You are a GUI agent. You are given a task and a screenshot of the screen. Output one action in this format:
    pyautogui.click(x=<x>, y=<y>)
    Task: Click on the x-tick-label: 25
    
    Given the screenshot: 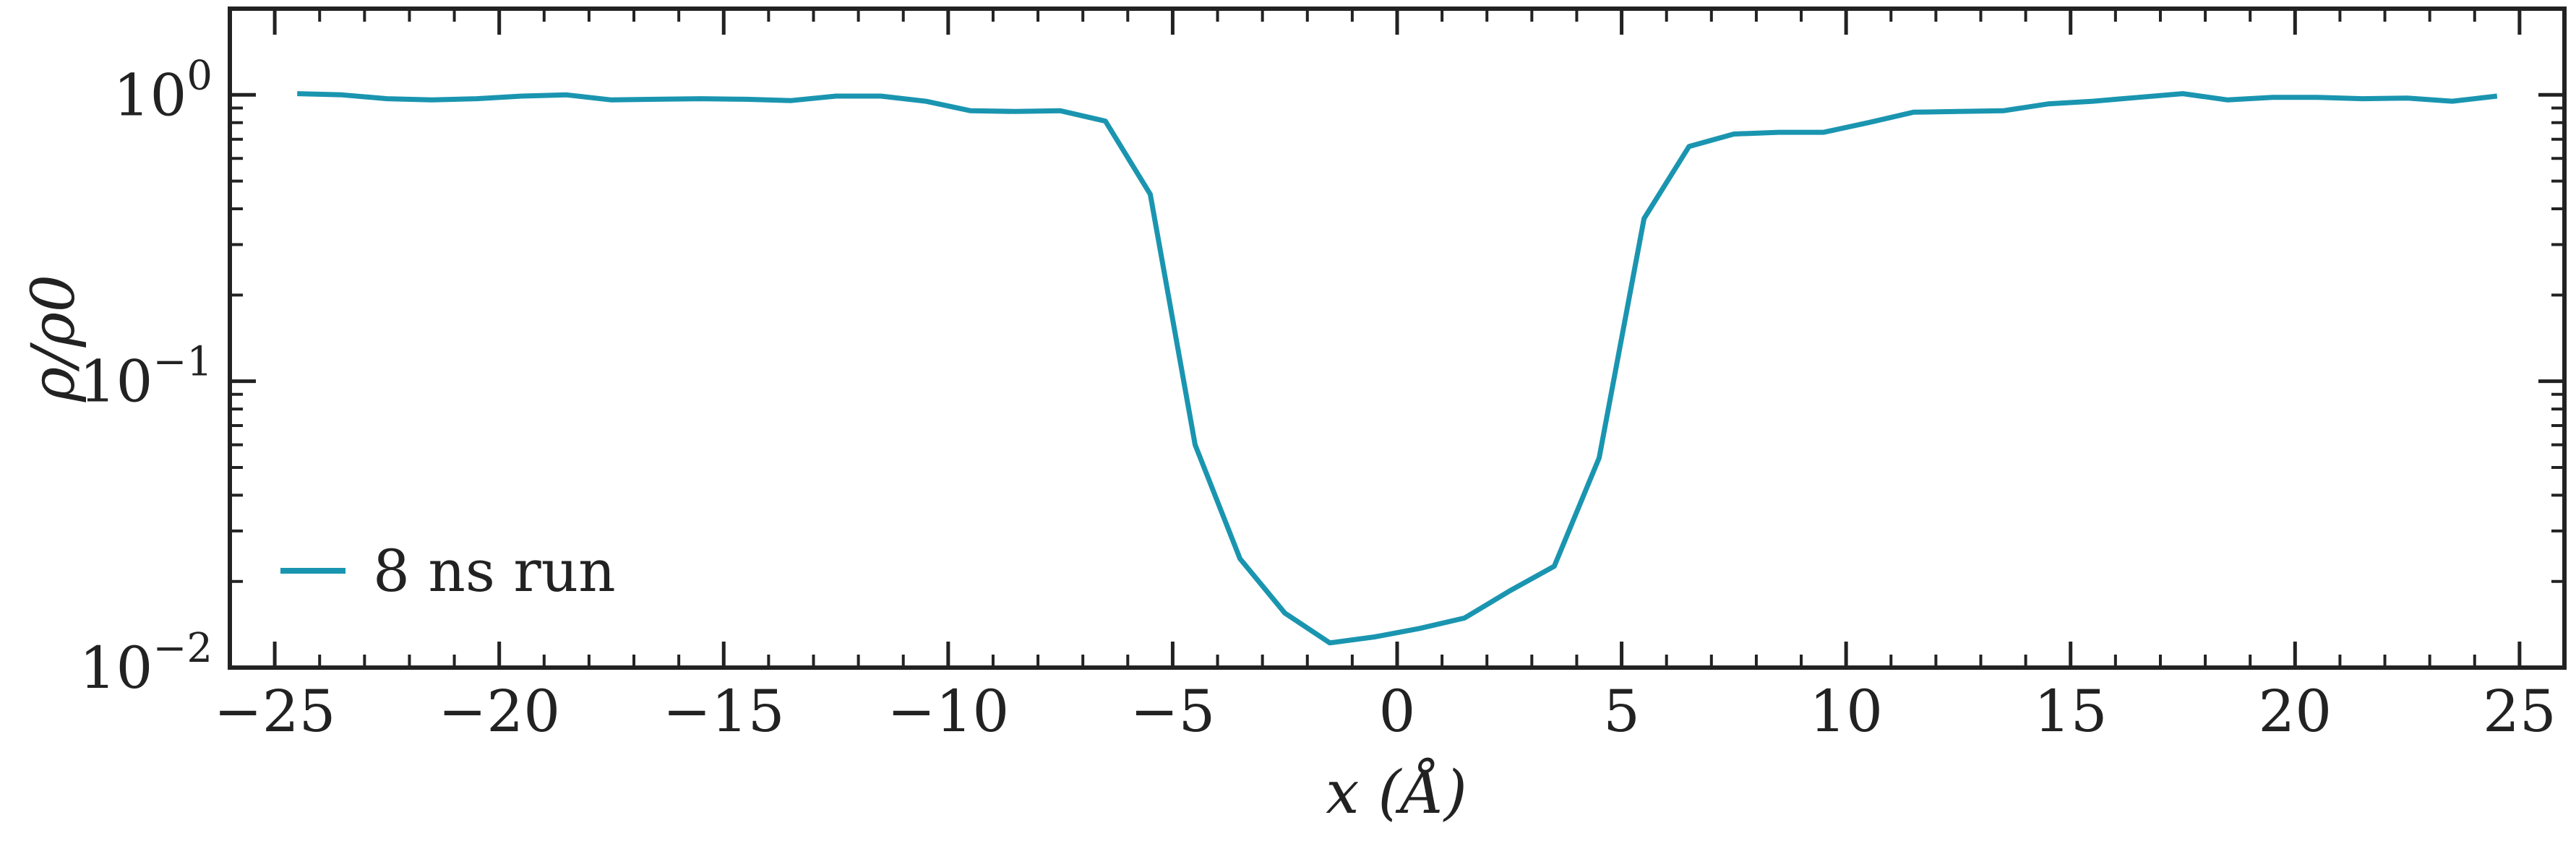 What is the action you would take?
    pyautogui.click(x=2520, y=711)
    